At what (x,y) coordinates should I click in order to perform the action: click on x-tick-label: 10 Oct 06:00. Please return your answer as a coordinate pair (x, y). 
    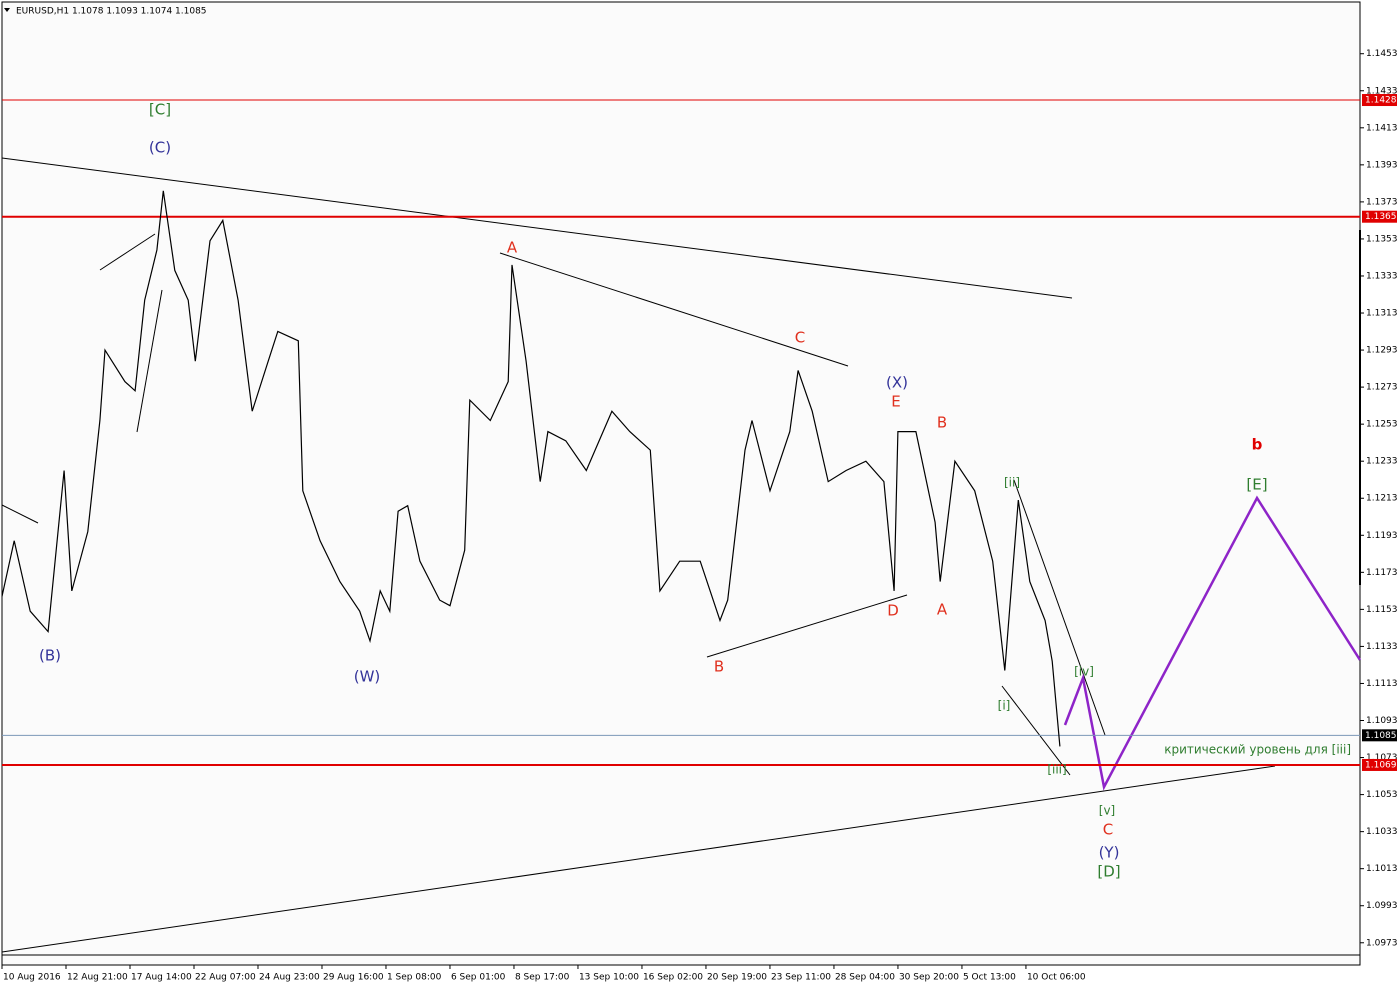
    Looking at the image, I should click on (1056, 978).